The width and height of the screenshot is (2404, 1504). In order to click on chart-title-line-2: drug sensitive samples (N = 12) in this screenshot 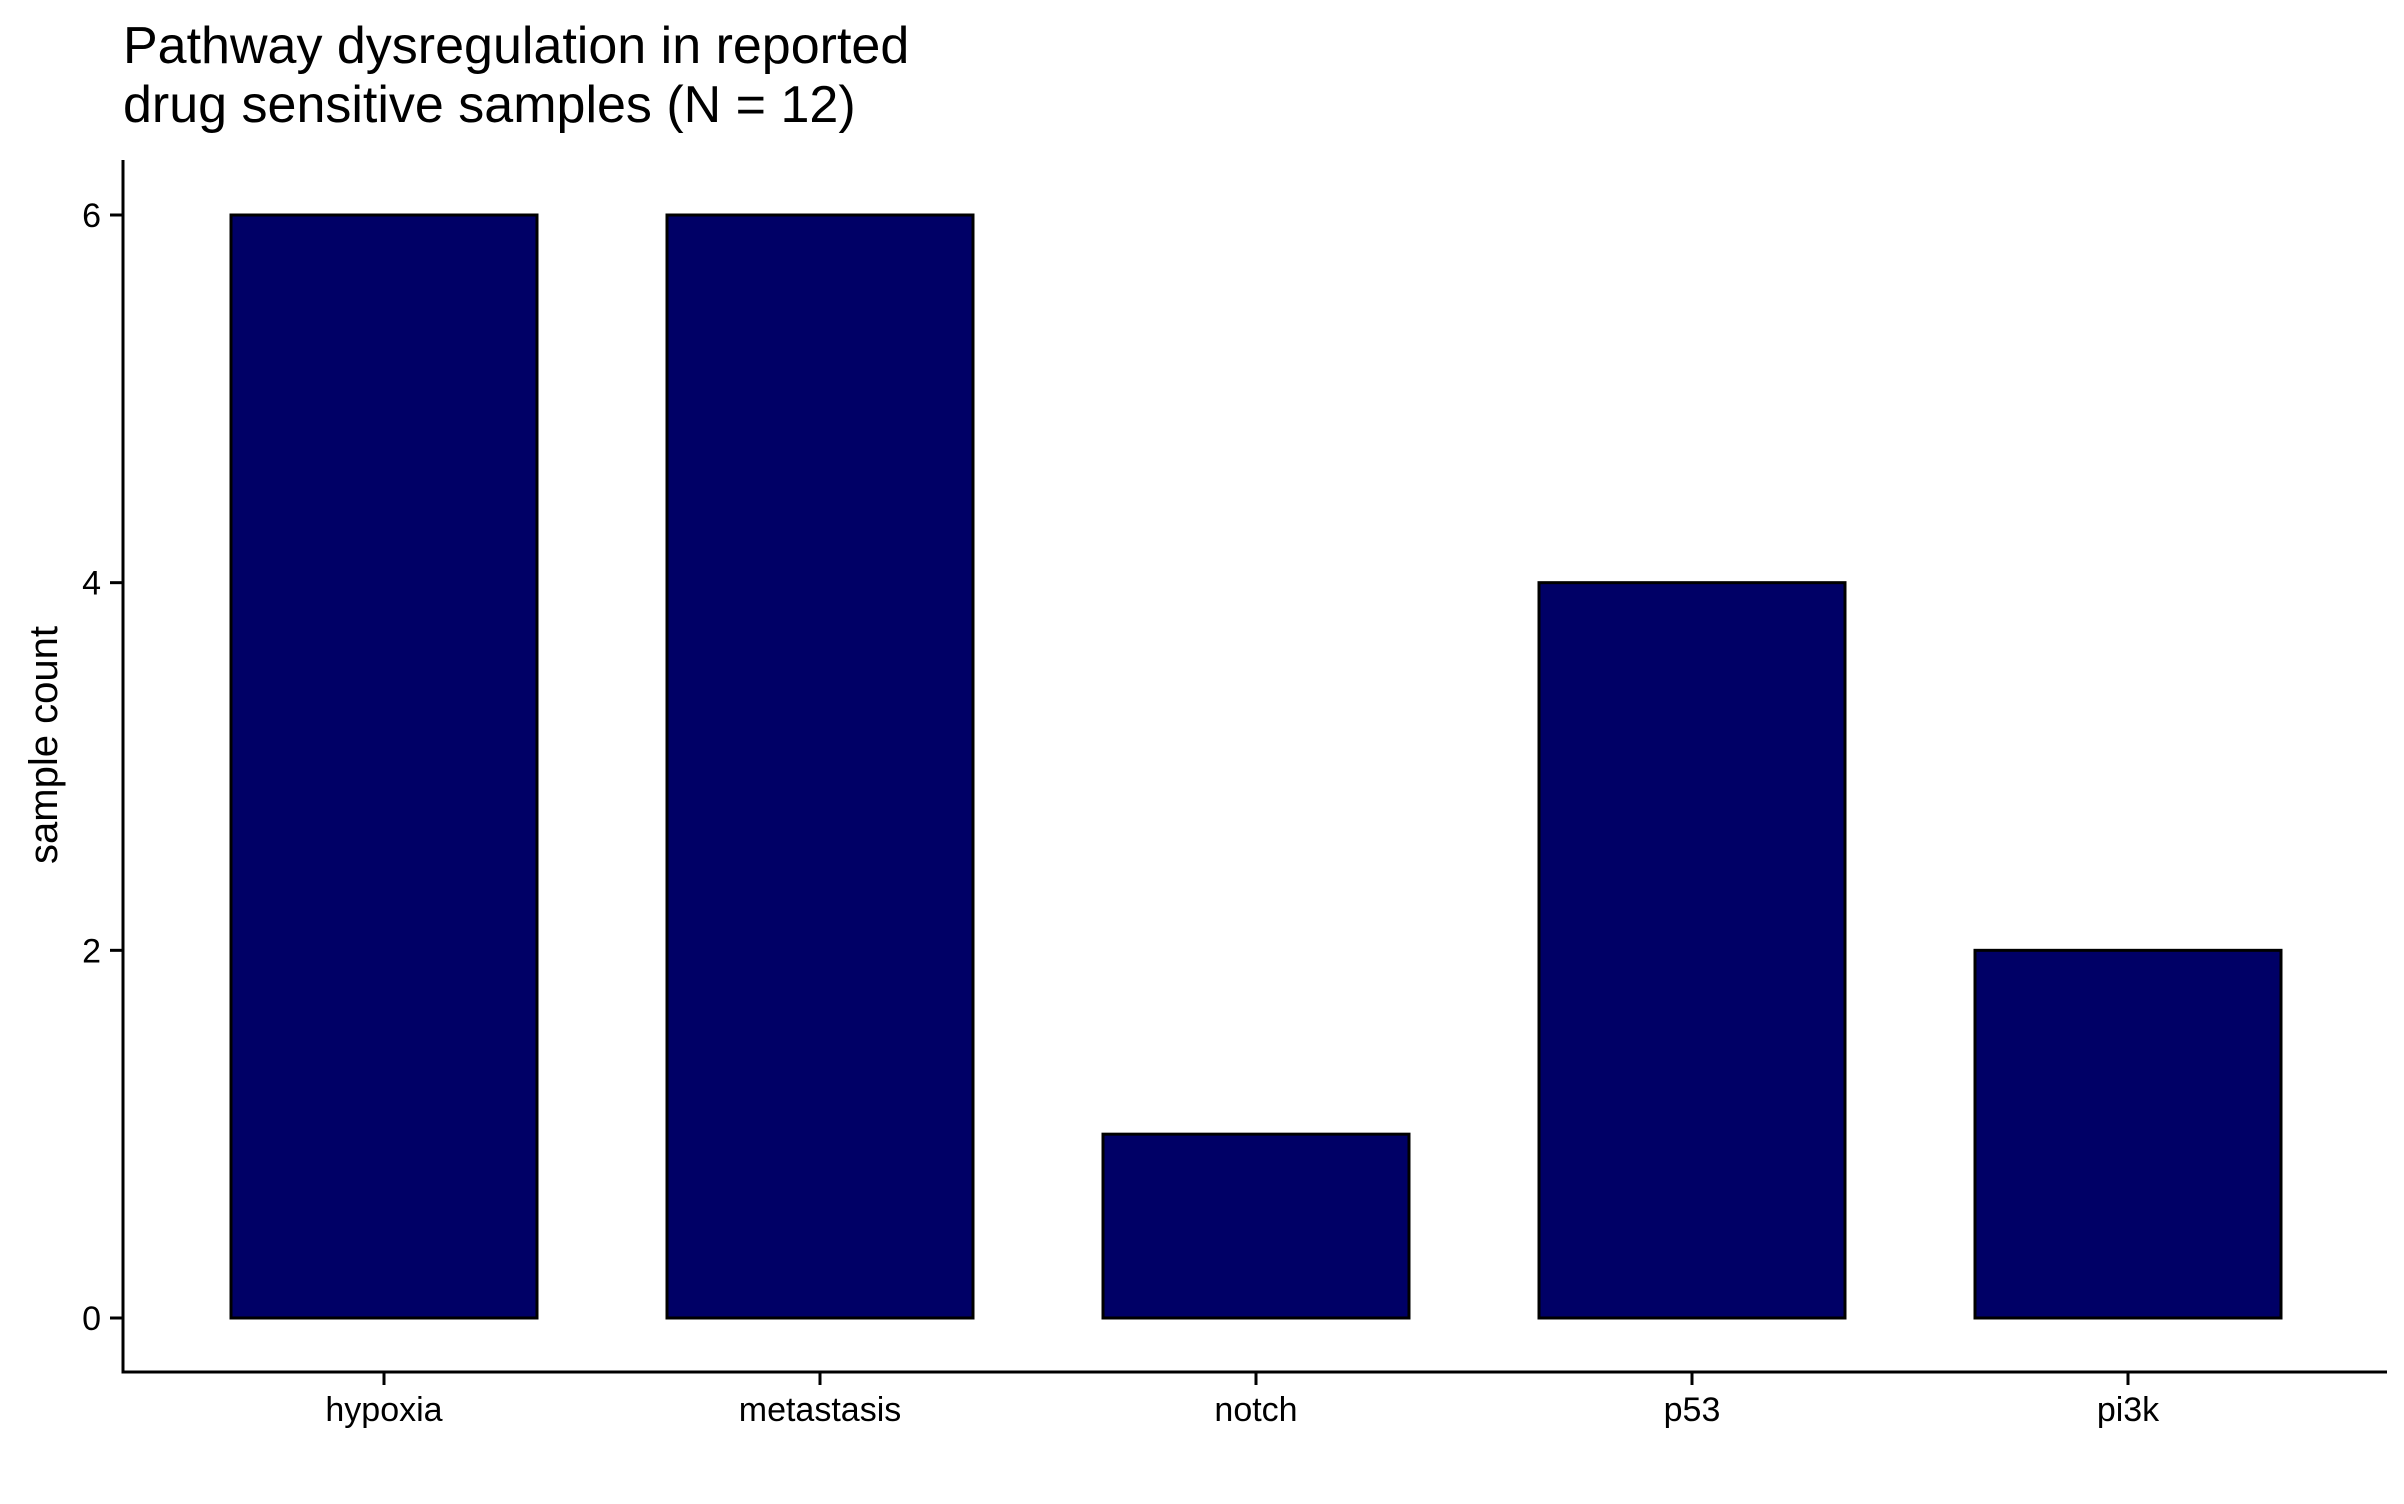, I will do `click(489, 105)`.